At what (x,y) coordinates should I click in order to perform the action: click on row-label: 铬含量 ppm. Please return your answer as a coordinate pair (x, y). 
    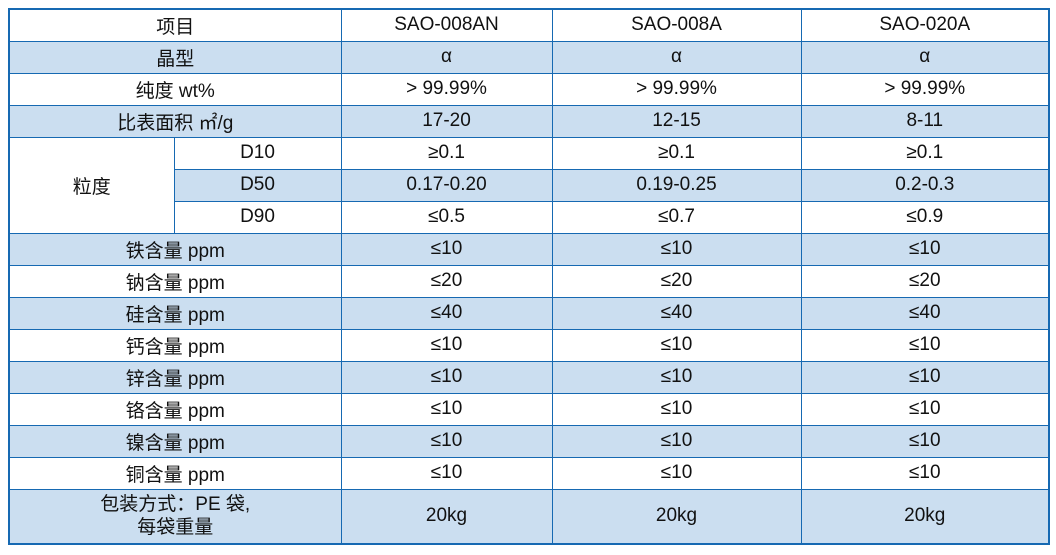
    Looking at the image, I should click on (175, 409).